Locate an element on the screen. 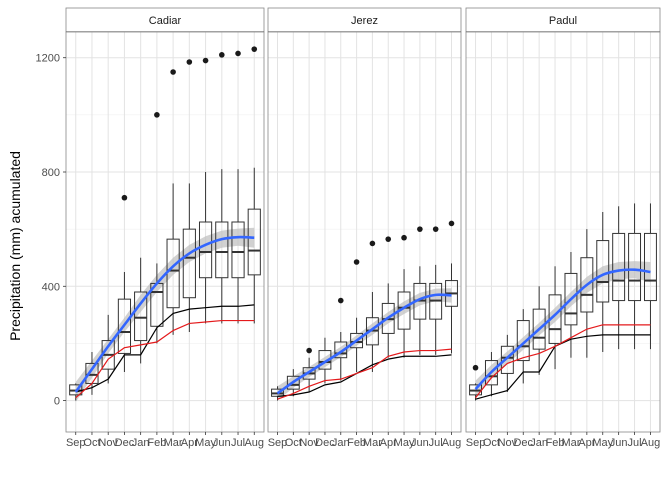 Image resolution: width=672 pixels, height=480 pixels. facet-label: Cadiar is located at coordinates (165, 21).